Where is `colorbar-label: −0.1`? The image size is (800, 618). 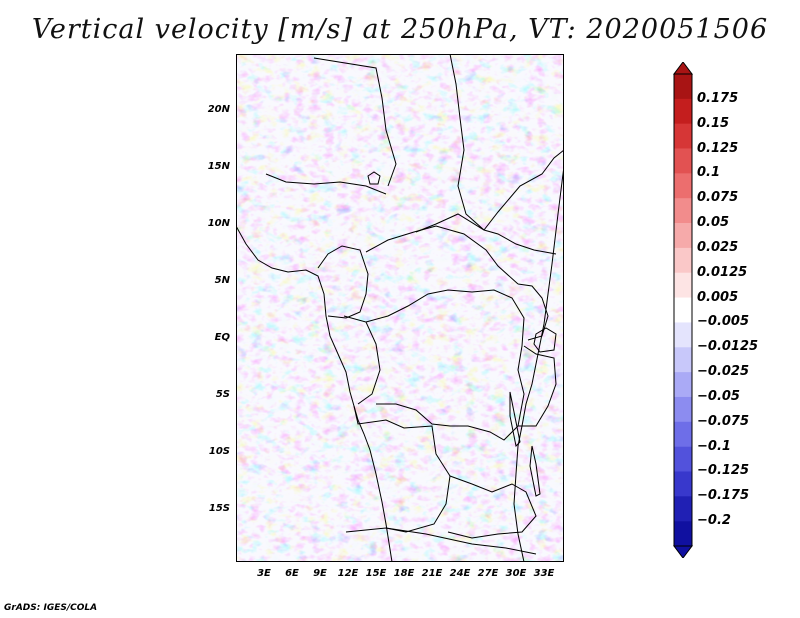
colorbar-label: −0.1 is located at coordinates (714, 446).